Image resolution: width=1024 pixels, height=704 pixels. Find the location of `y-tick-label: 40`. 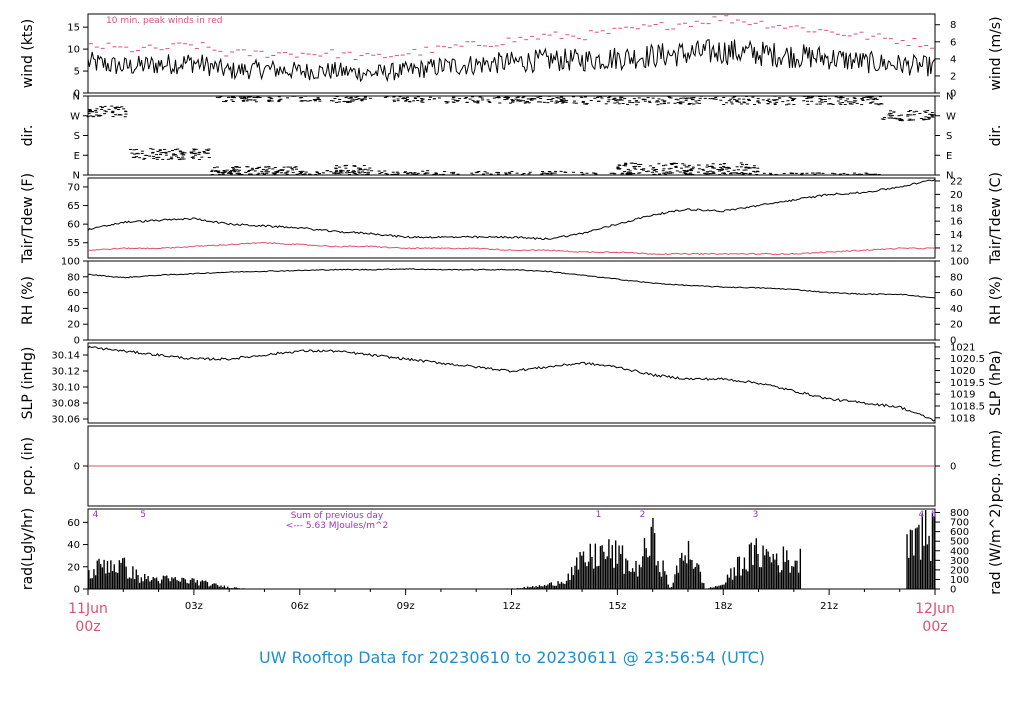

y-tick-label: 40 is located at coordinates (73, 309).